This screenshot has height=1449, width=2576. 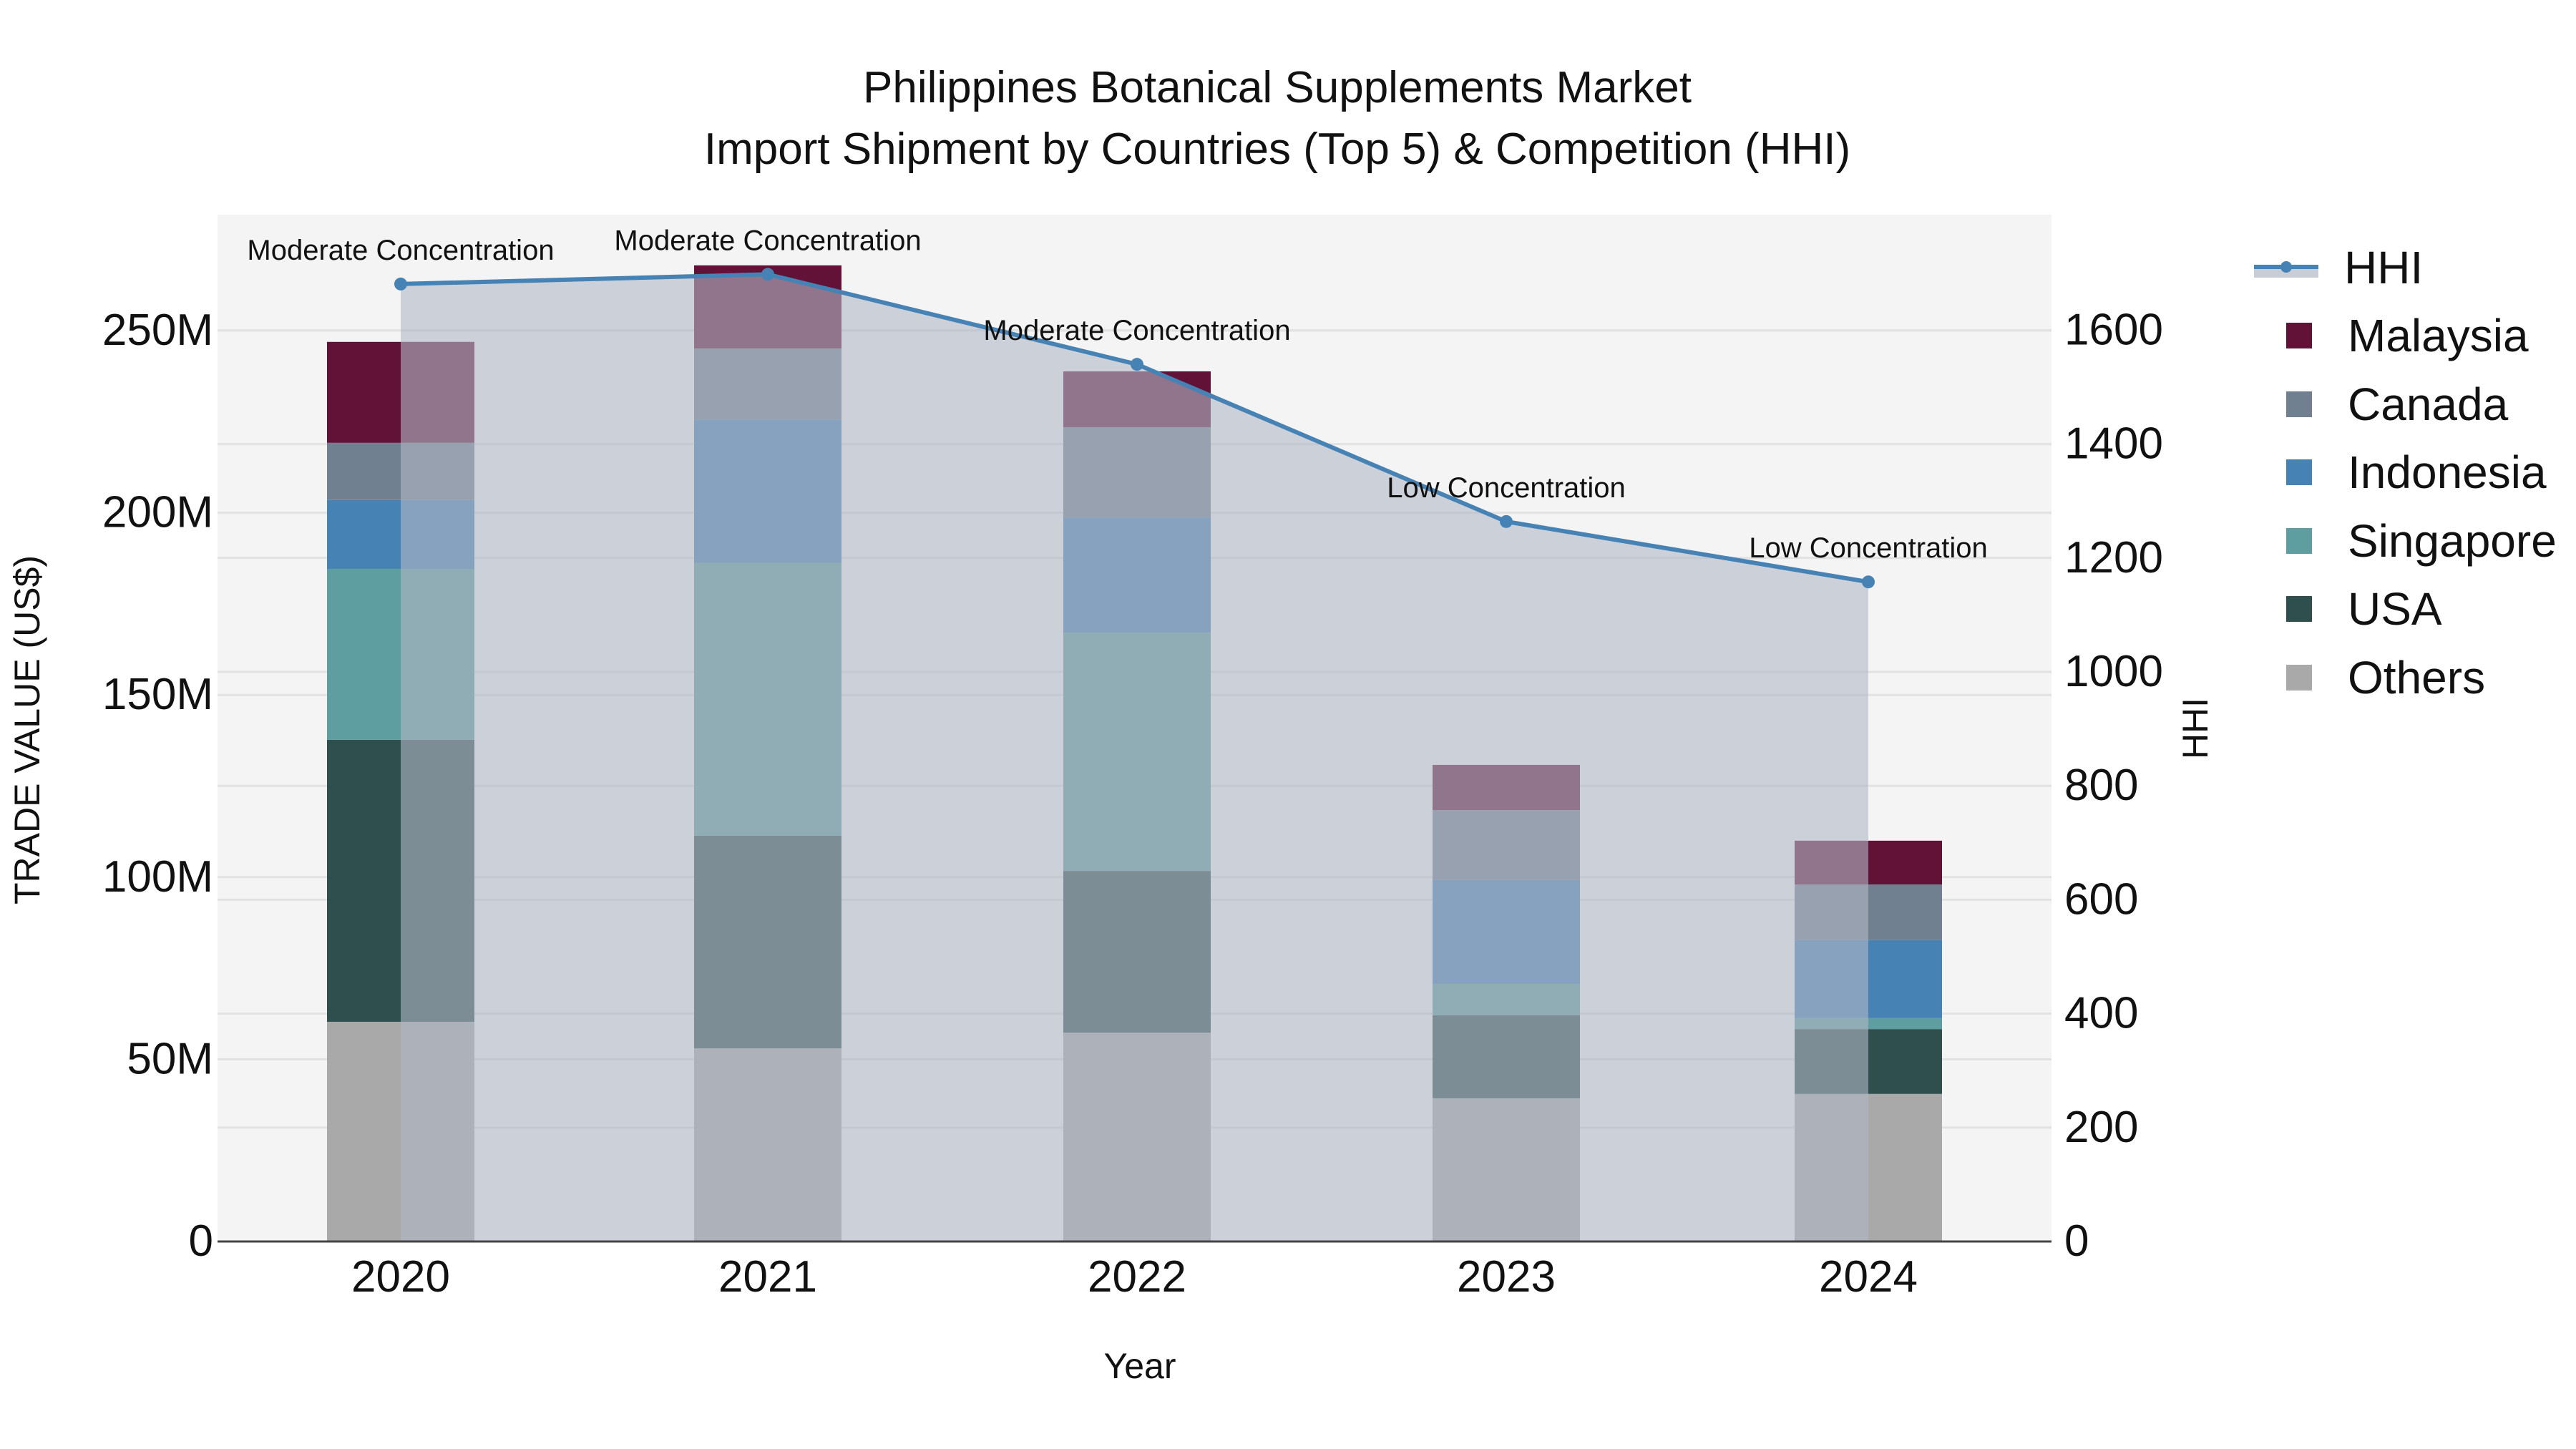 I want to click on legend-item-singapore: Singapore, so click(x=2405, y=541).